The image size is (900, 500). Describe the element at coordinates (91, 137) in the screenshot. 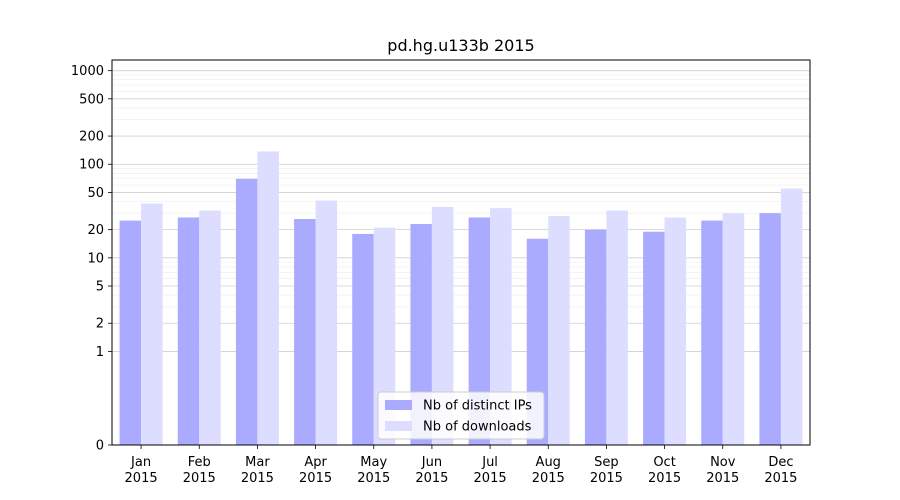

I see `y-tick-label: 200` at that location.